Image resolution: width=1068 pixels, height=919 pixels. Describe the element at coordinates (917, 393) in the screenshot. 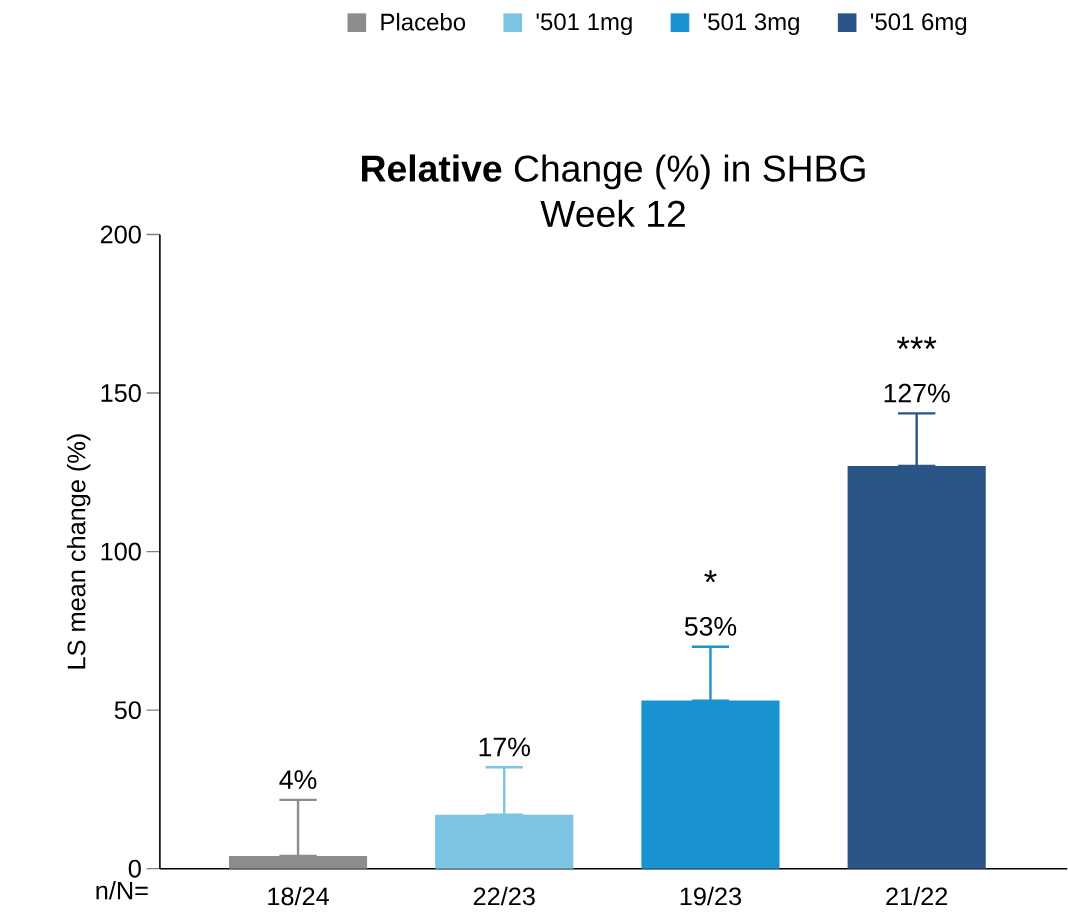

I see `data-label: 127%` at that location.